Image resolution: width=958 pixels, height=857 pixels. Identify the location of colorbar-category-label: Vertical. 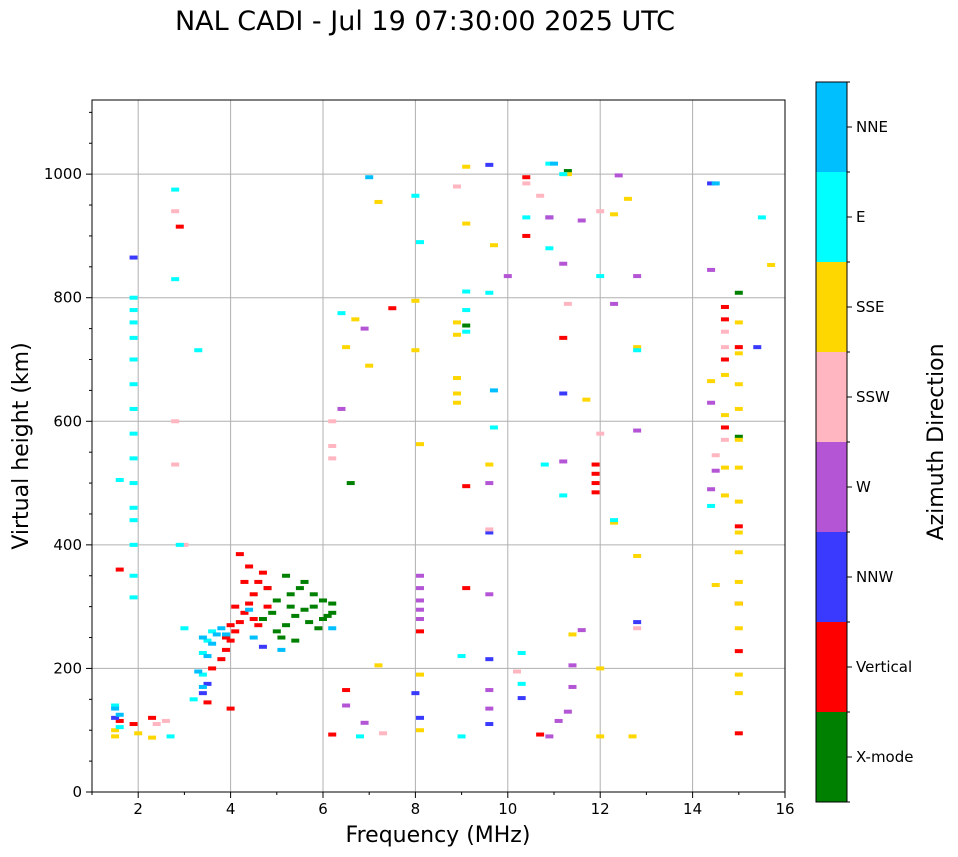
(884, 667).